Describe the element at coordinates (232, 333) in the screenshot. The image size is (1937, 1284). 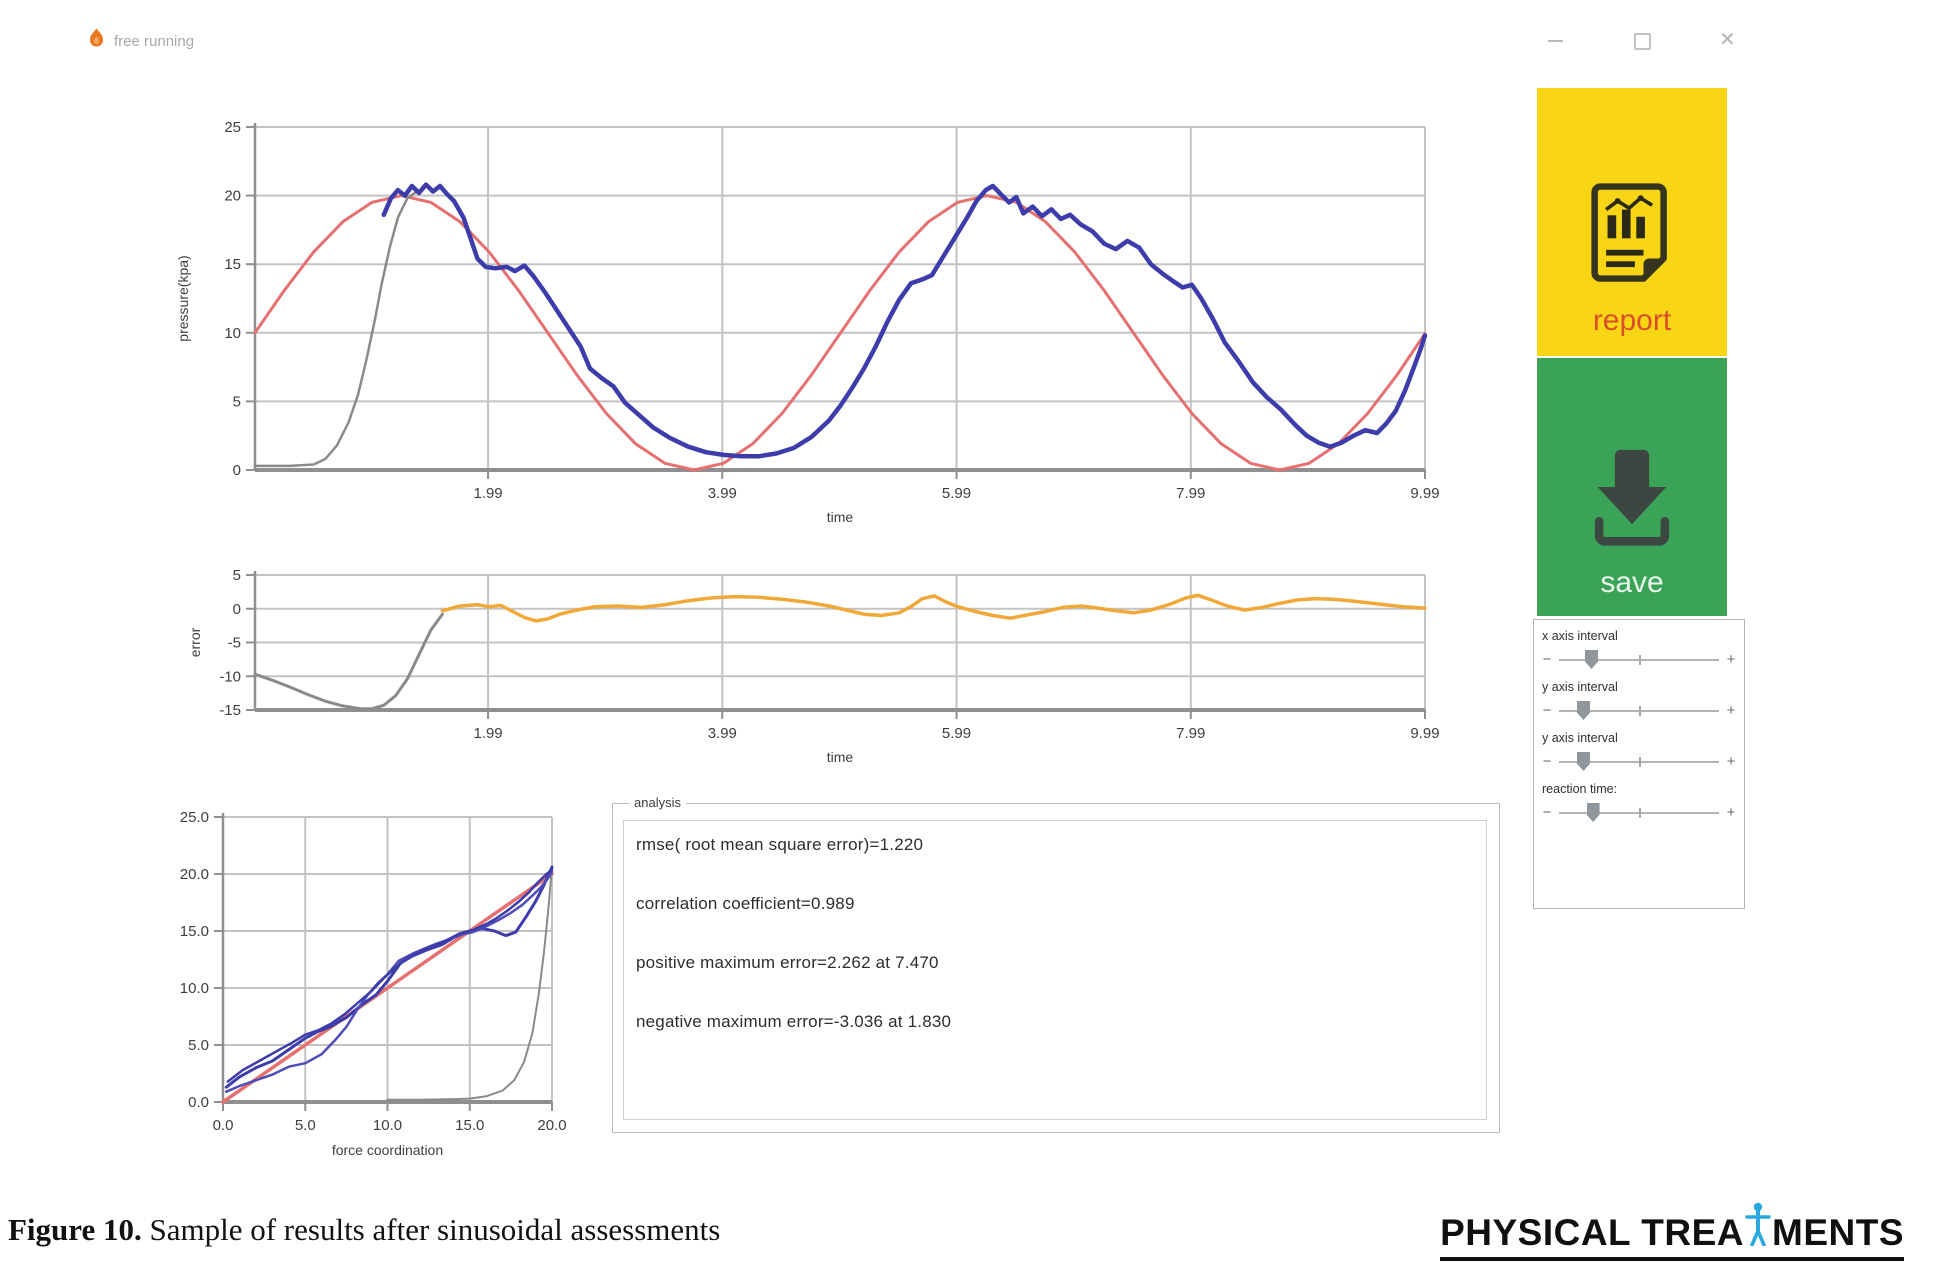
I see `svg-text: 10` at that location.